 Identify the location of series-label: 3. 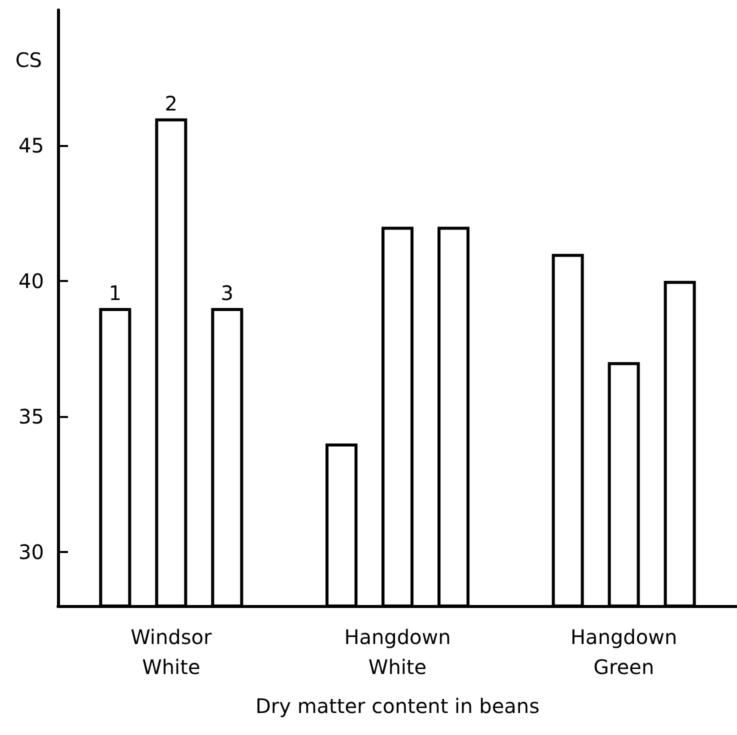
(227, 293).